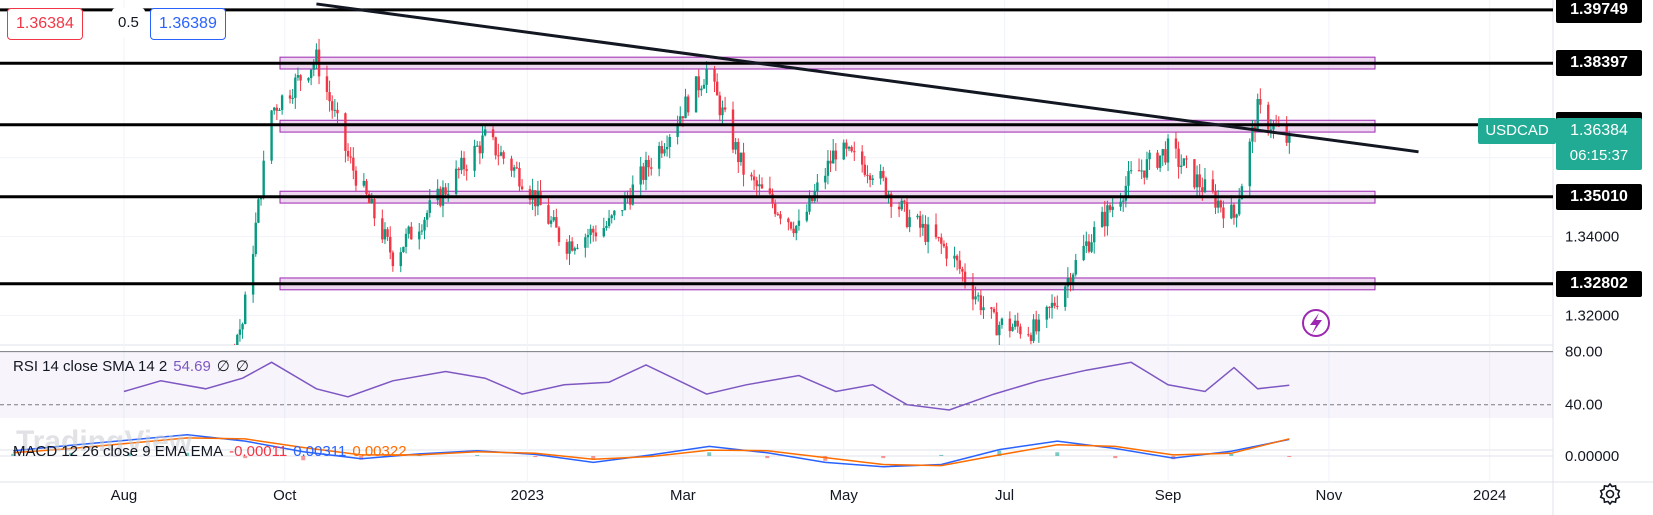  Describe the element at coordinates (1316, 323) in the screenshot. I see `flash-icon` at that location.